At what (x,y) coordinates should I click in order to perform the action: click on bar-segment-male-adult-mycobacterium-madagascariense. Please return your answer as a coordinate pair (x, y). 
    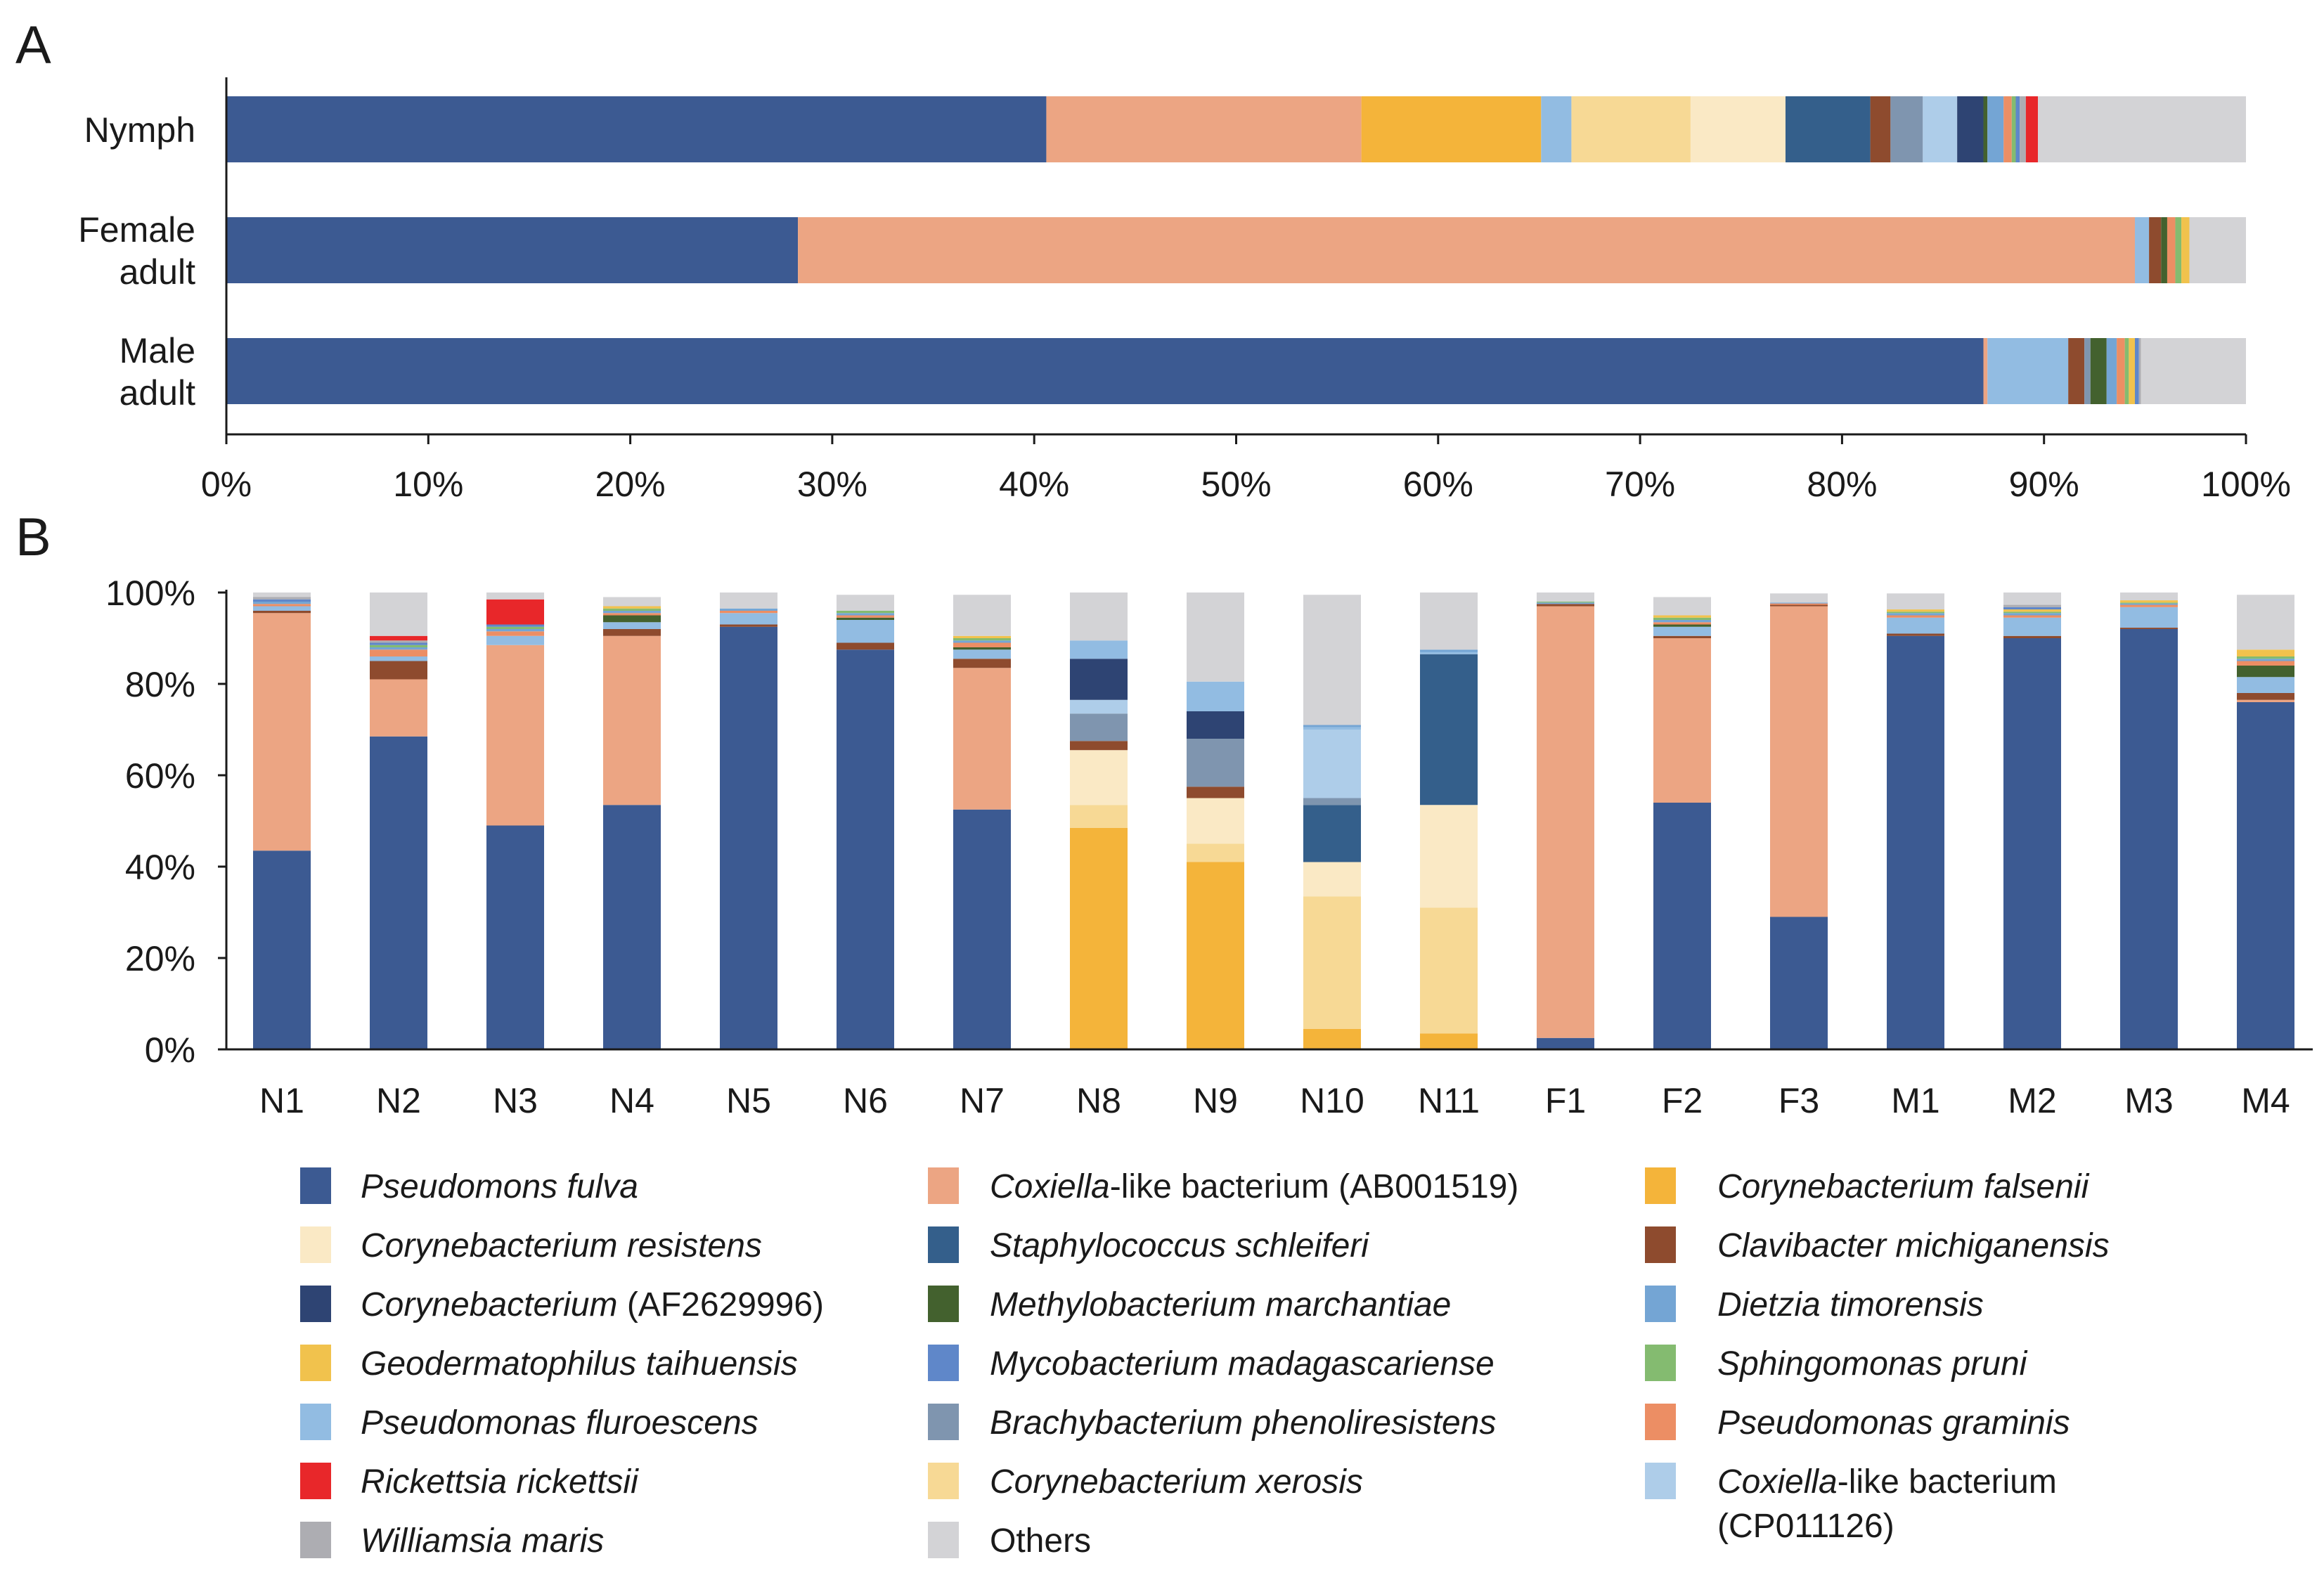
    Looking at the image, I should click on (2136, 371).